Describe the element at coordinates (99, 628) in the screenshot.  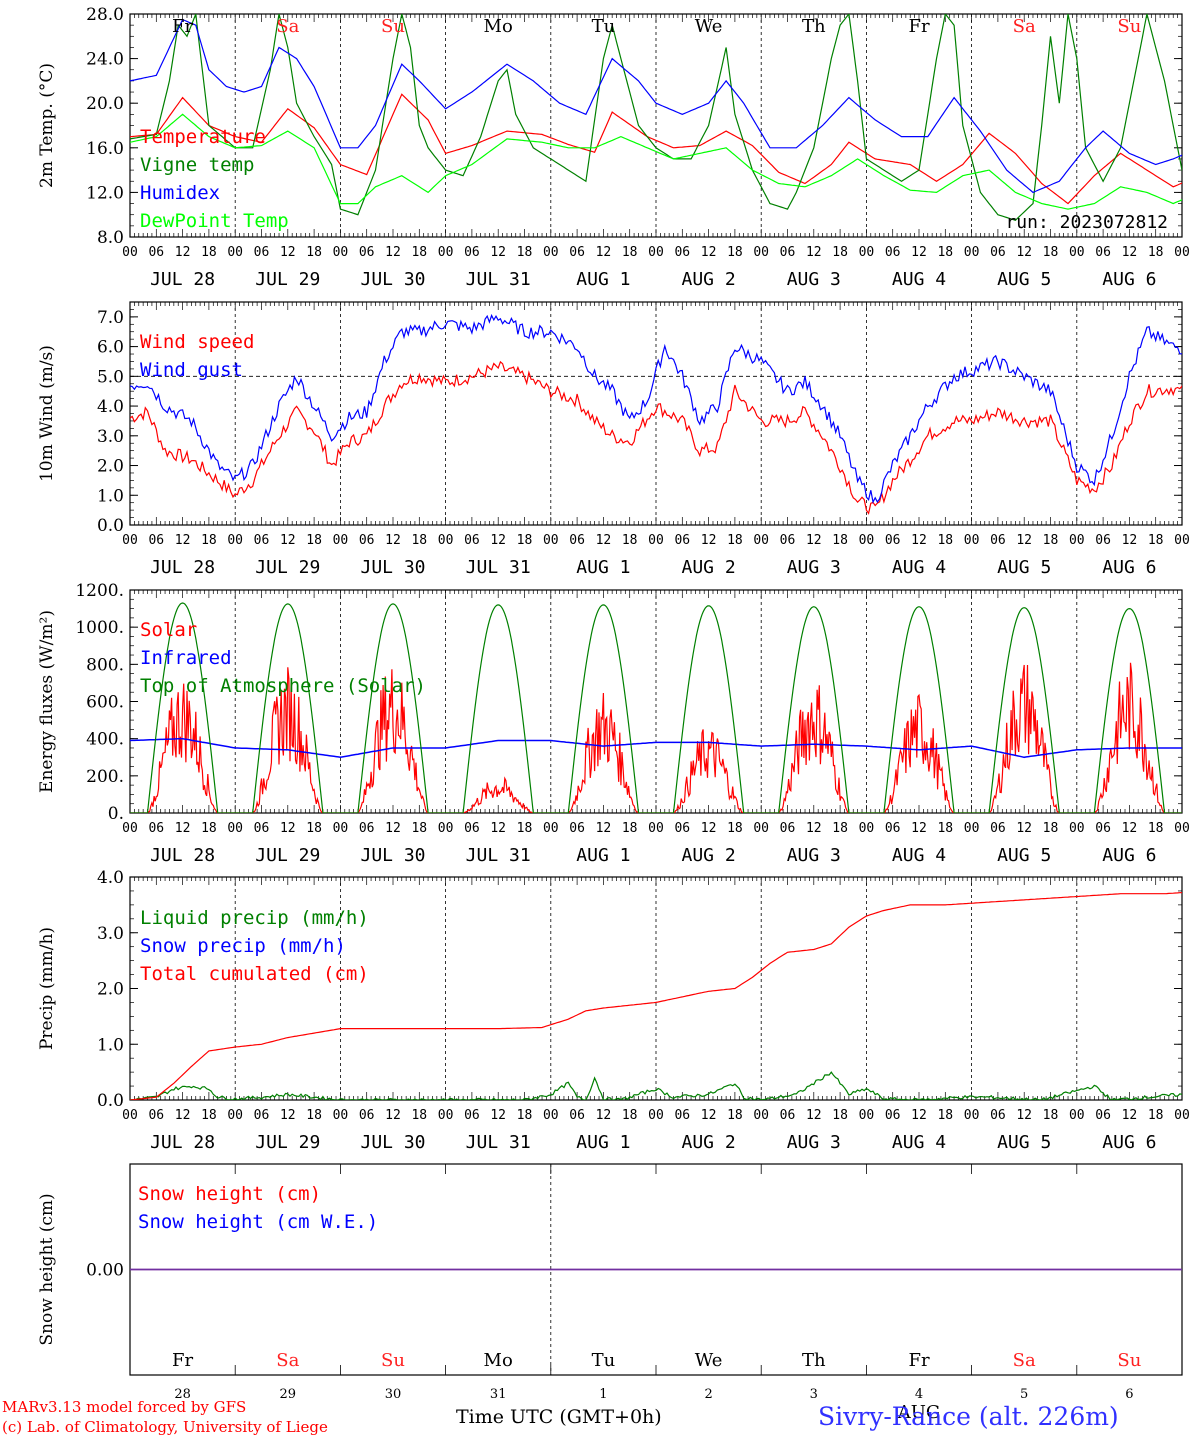
I see `y-tick-label: 1000.` at that location.